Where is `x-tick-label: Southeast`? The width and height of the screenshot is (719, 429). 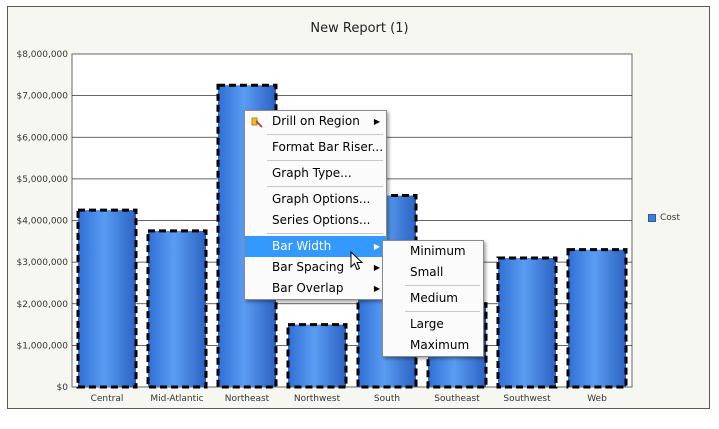 x-tick-label: Southeast is located at coordinates (457, 399).